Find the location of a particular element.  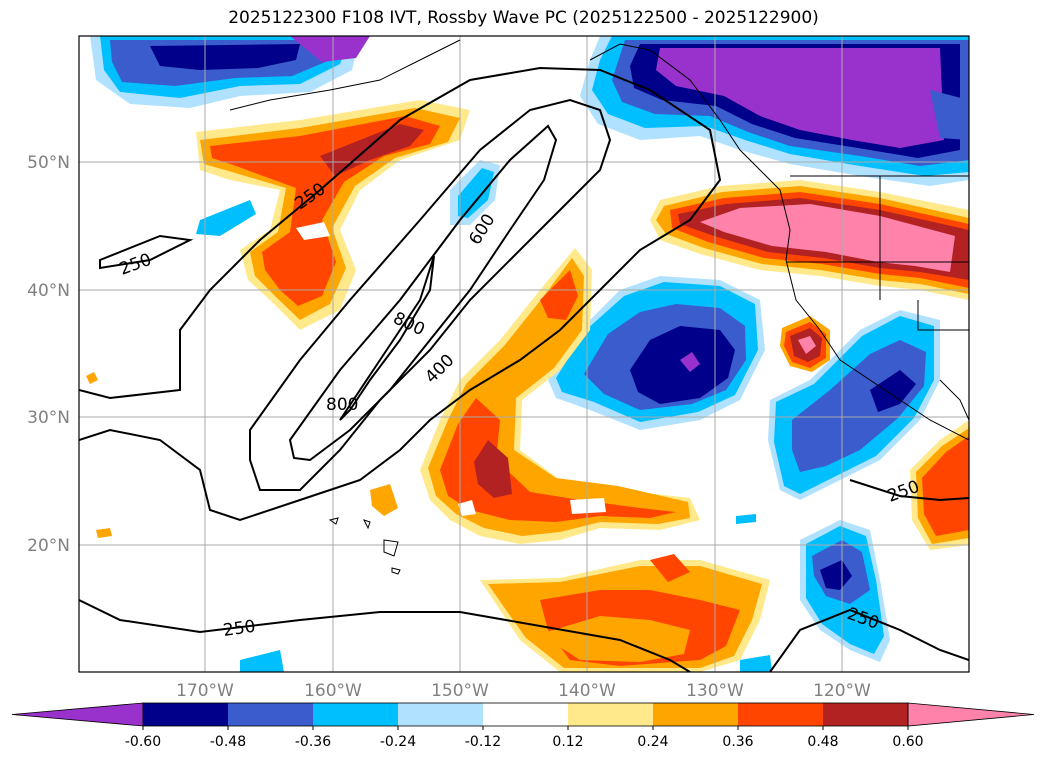

colorbar-extend-high is located at coordinates (971, 714).